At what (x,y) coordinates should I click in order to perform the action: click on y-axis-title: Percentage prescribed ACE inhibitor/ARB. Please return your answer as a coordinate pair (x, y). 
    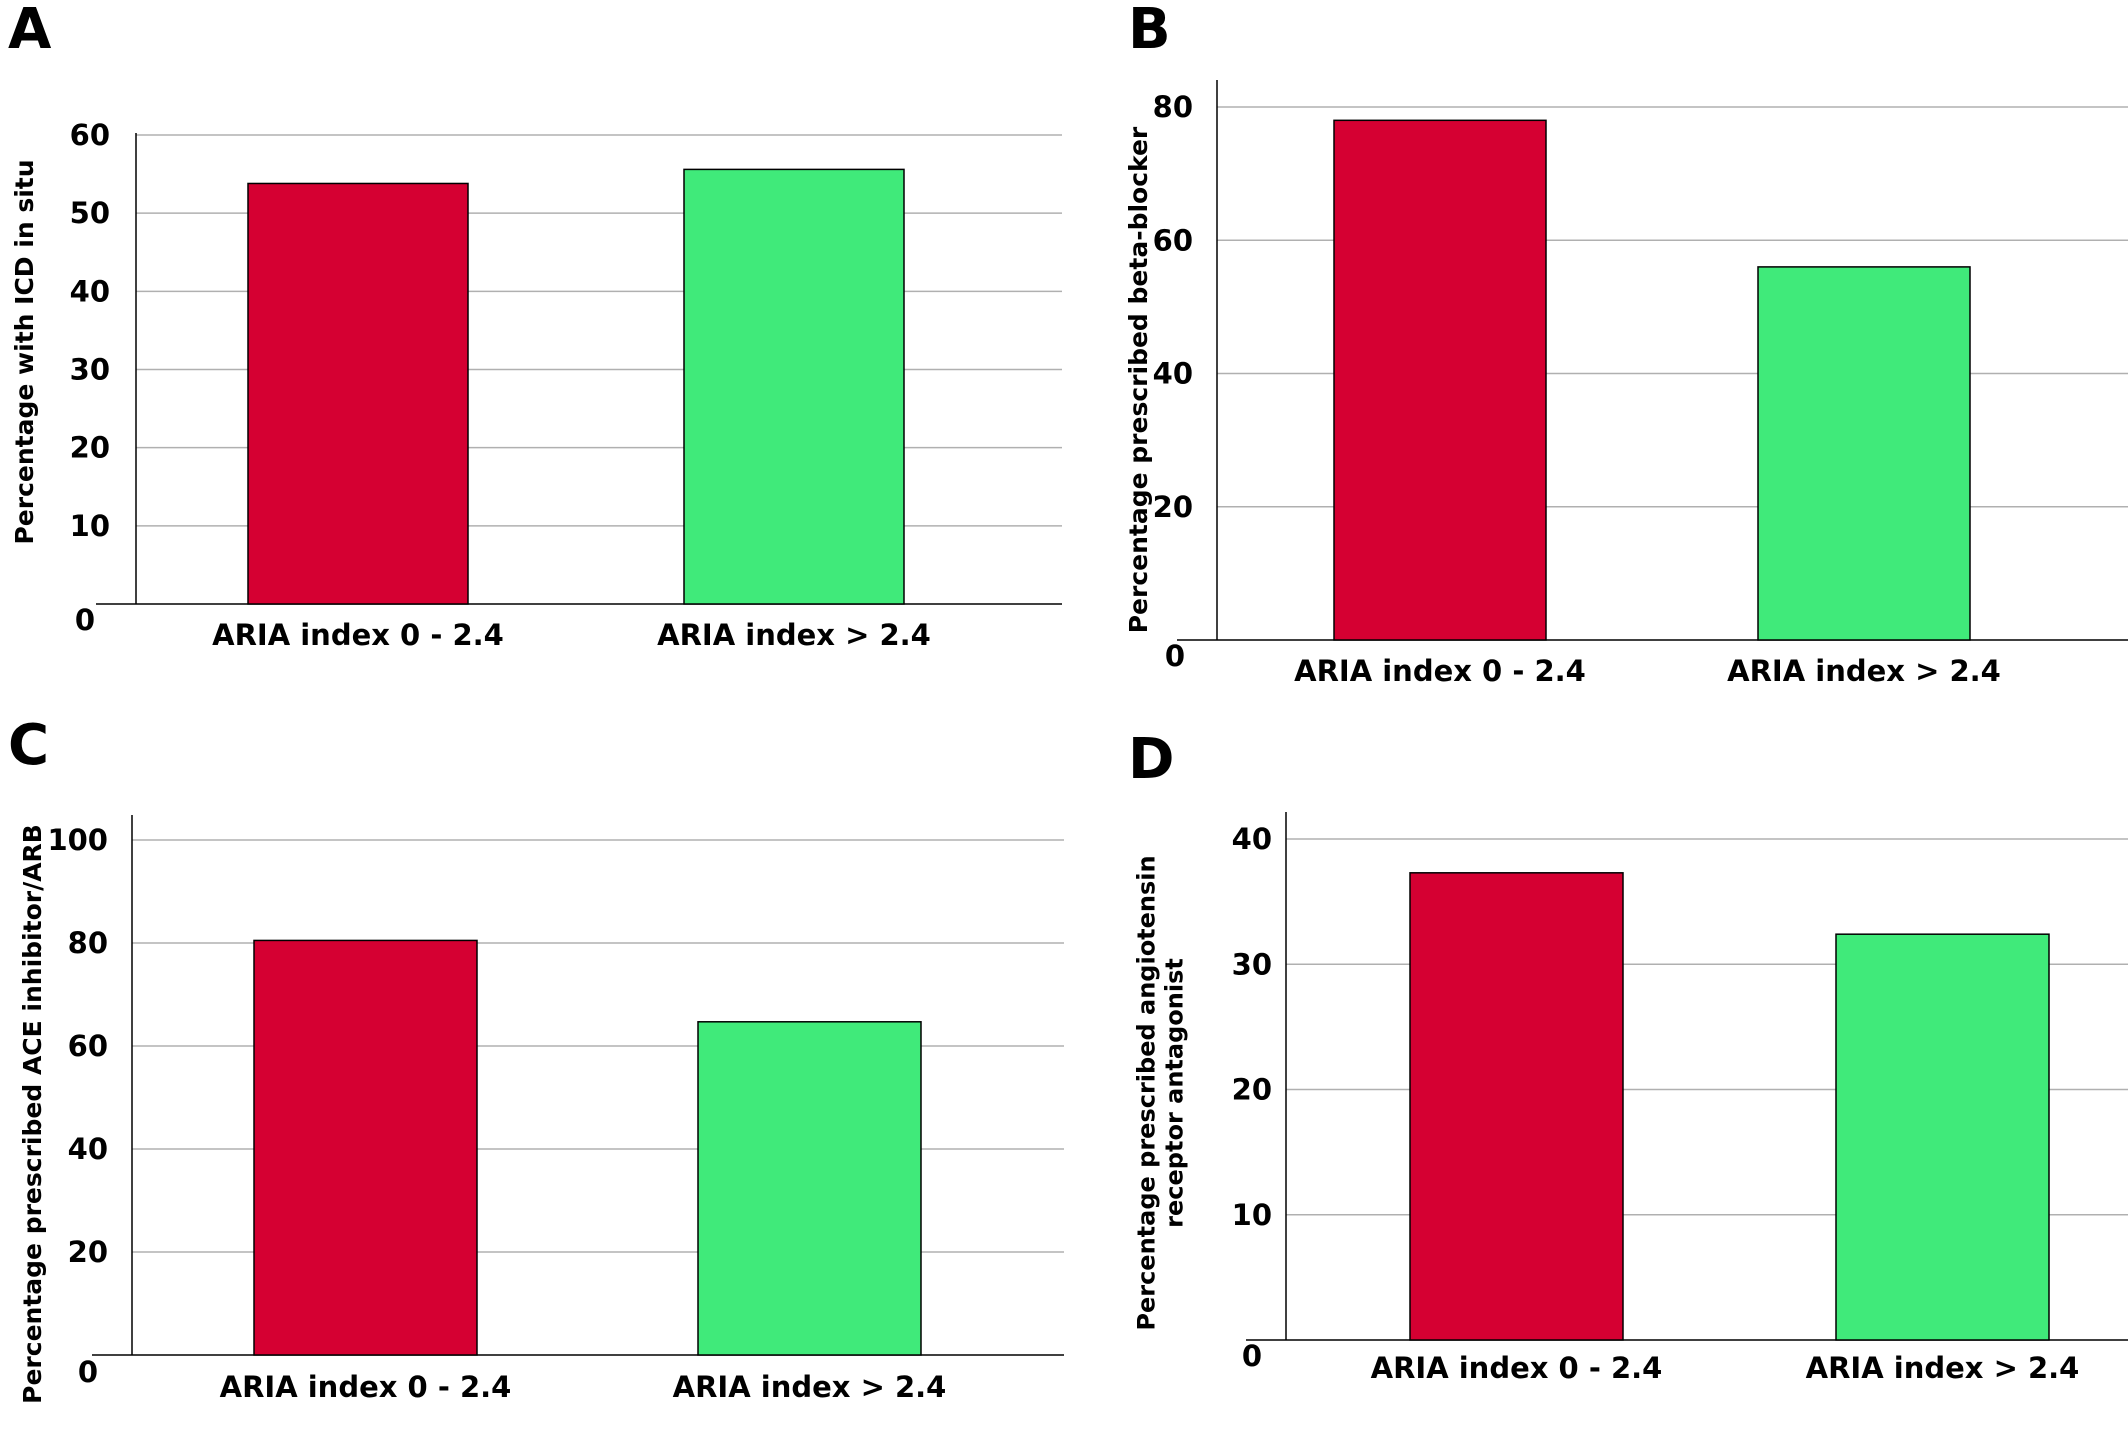
    Looking at the image, I should click on (32, 1114).